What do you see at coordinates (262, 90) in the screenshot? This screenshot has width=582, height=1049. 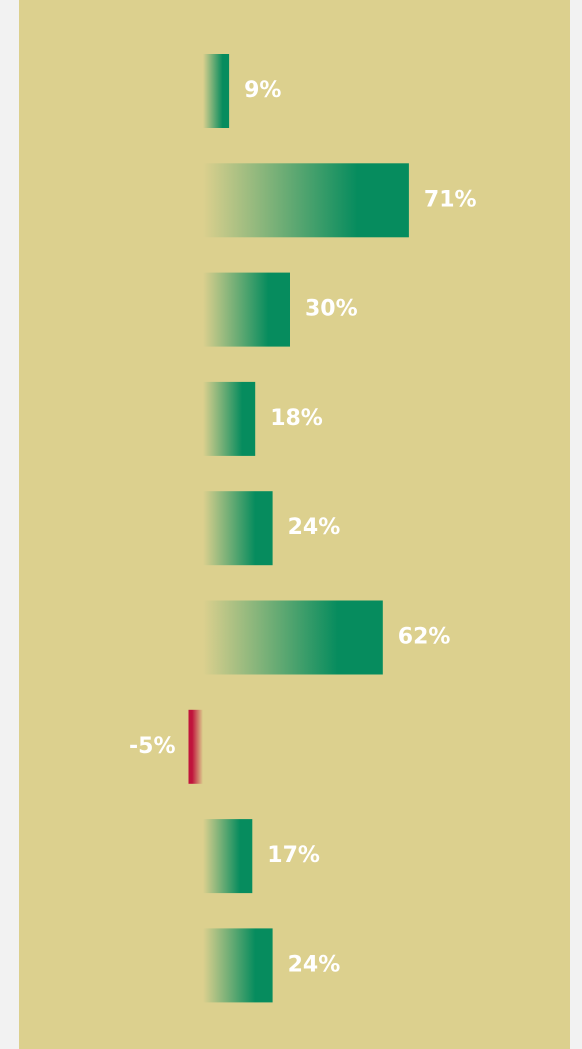 I see `bar-value-label: 9%` at bounding box center [262, 90].